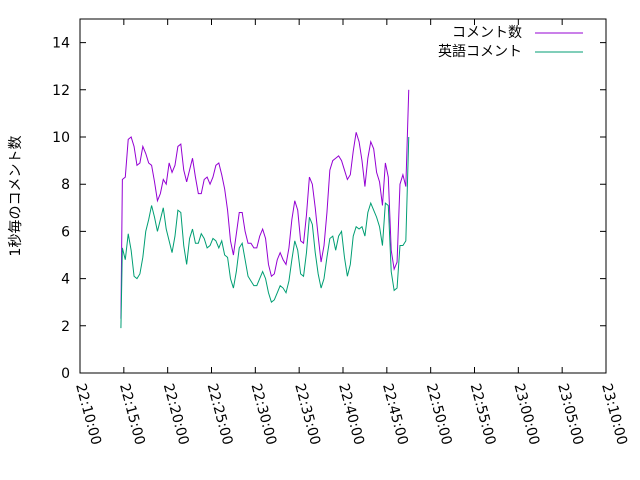  Describe the element at coordinates (483, 414) in the screenshot. I see `x-tick-label: 22:55:00` at that location.